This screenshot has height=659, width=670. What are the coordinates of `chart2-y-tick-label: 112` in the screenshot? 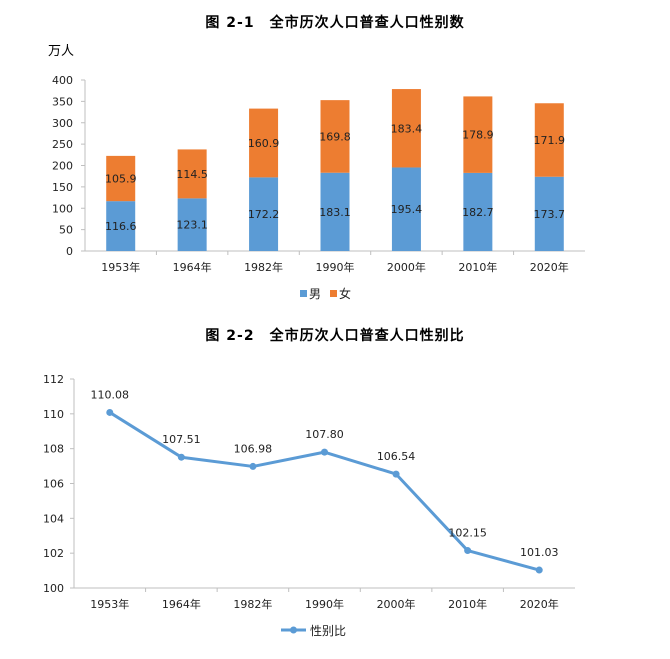 It's located at (53, 379).